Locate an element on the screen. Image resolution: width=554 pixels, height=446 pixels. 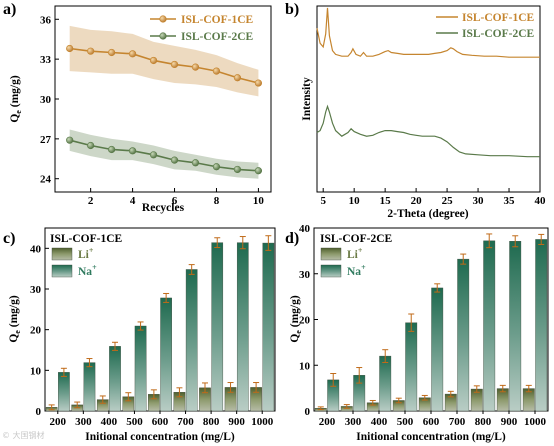
x-tick-label: 35 is located at coordinates (510, 201).